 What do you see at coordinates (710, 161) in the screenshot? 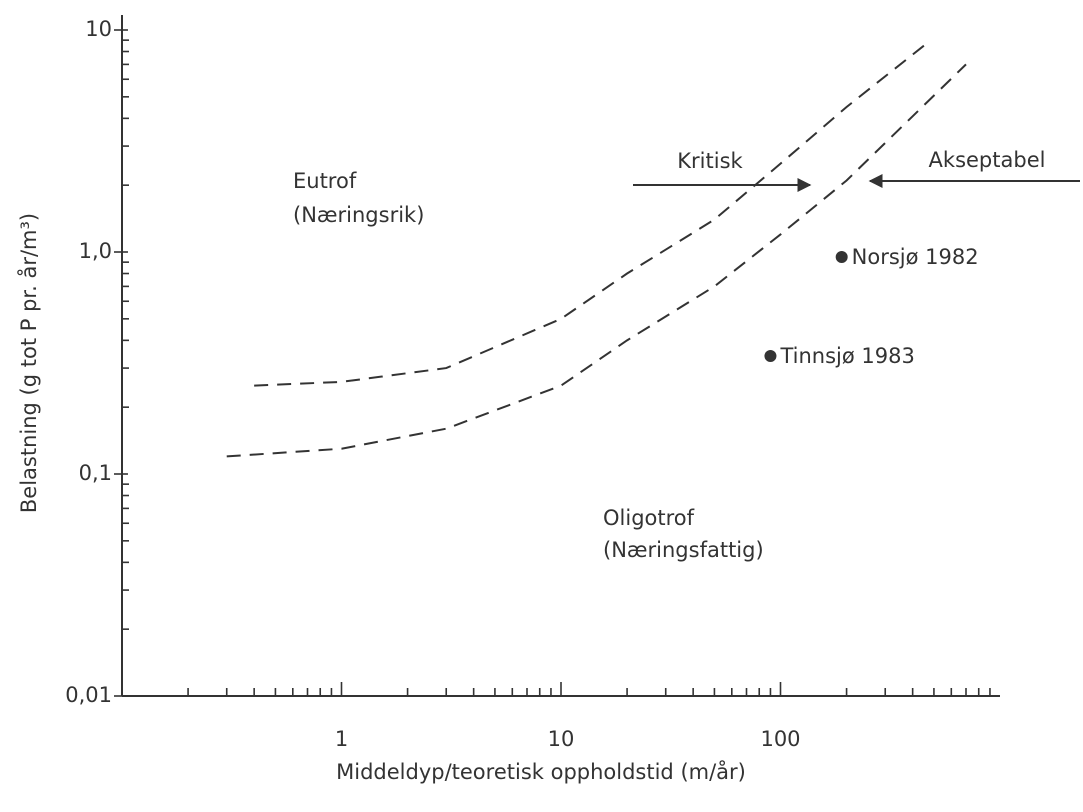
I see `curve-label: Kritisk` at bounding box center [710, 161].